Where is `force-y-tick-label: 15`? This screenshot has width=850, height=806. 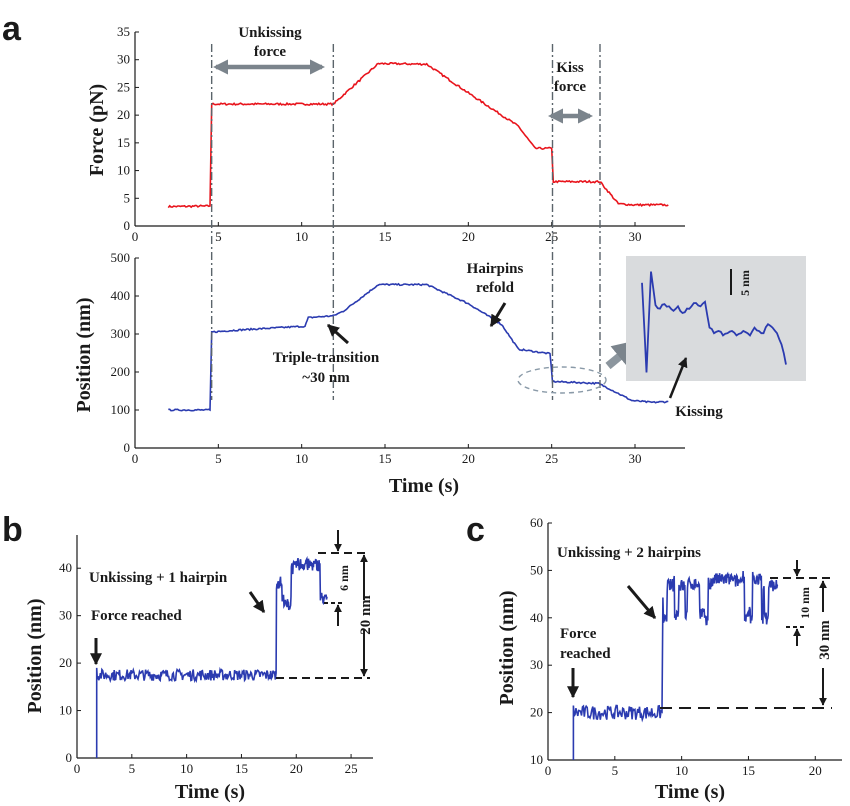
force-y-tick-label: 15 is located at coordinates (123, 142).